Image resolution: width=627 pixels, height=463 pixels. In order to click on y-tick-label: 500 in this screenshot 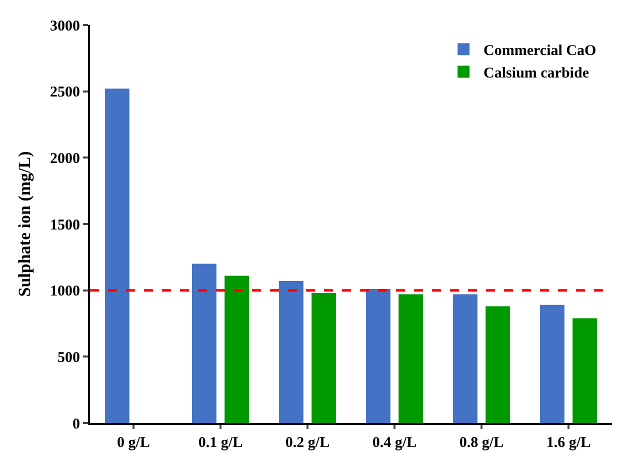, I will do `click(69, 358)`.